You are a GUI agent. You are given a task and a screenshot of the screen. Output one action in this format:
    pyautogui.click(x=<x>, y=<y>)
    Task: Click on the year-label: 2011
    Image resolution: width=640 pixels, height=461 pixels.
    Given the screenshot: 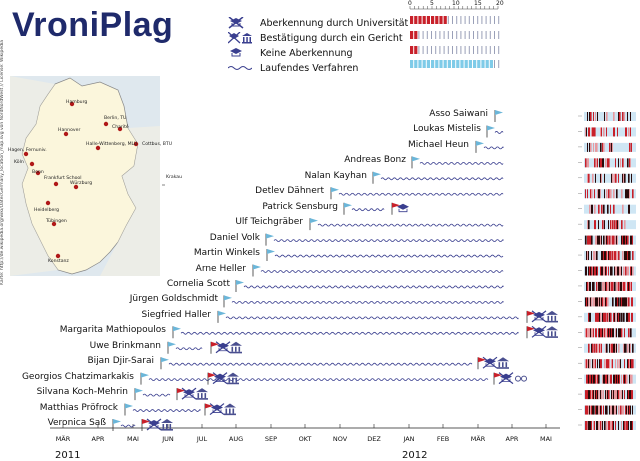 What is the action you would take?
    pyautogui.click(x=68, y=455)
    